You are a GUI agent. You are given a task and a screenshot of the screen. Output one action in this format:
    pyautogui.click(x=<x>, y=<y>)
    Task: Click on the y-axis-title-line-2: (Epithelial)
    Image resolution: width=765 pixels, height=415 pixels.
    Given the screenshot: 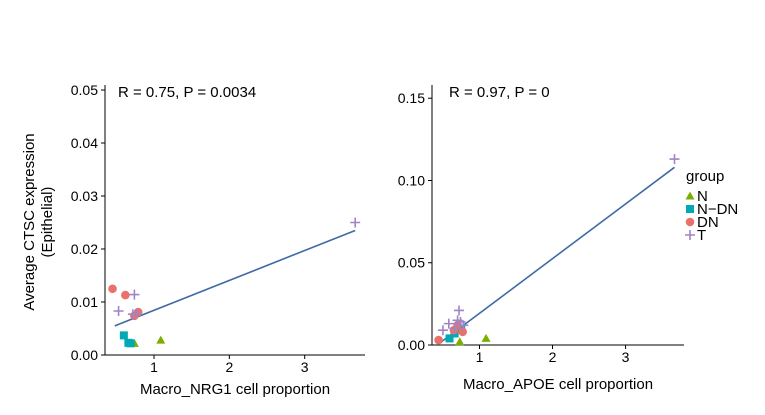 What is the action you would take?
    pyautogui.click(x=47, y=222)
    